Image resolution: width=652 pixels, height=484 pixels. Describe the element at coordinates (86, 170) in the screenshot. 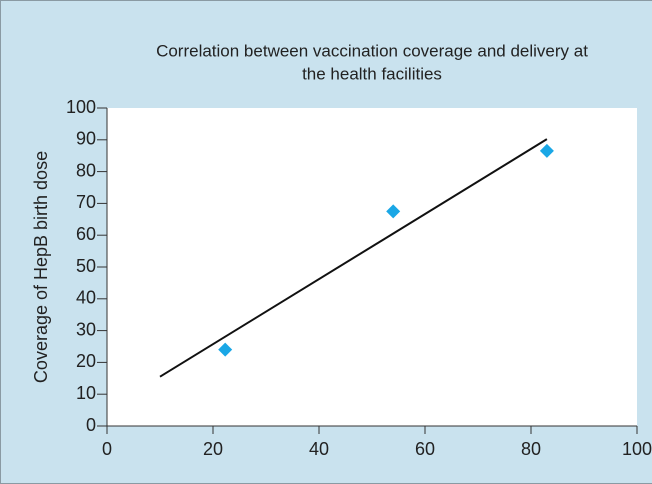

I see `y-tick-label: 80` at that location.